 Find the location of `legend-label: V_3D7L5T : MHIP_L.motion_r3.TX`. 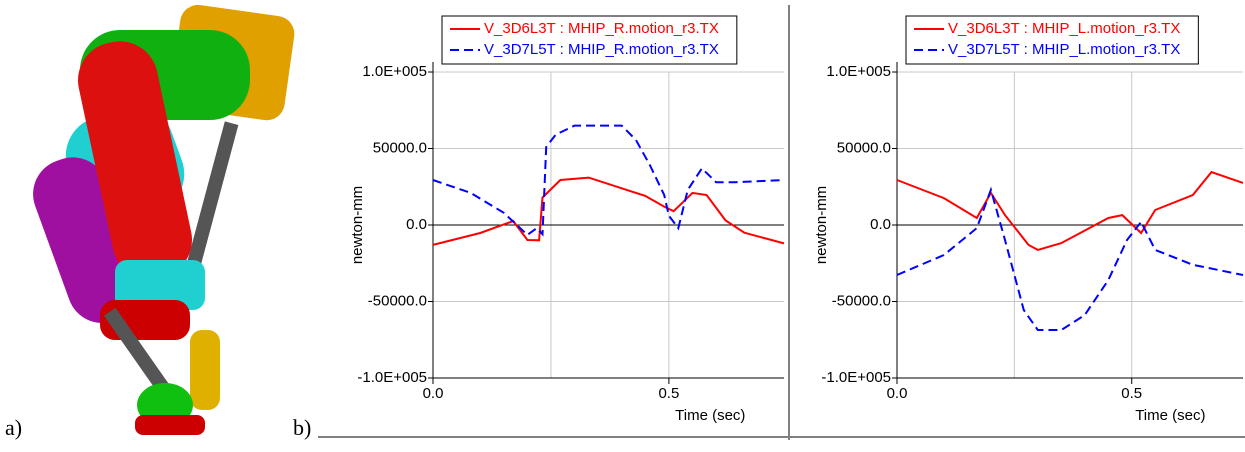

legend-label: V_3D7L5T : MHIP_L.motion_r3.TX is located at coordinates (1064, 49).